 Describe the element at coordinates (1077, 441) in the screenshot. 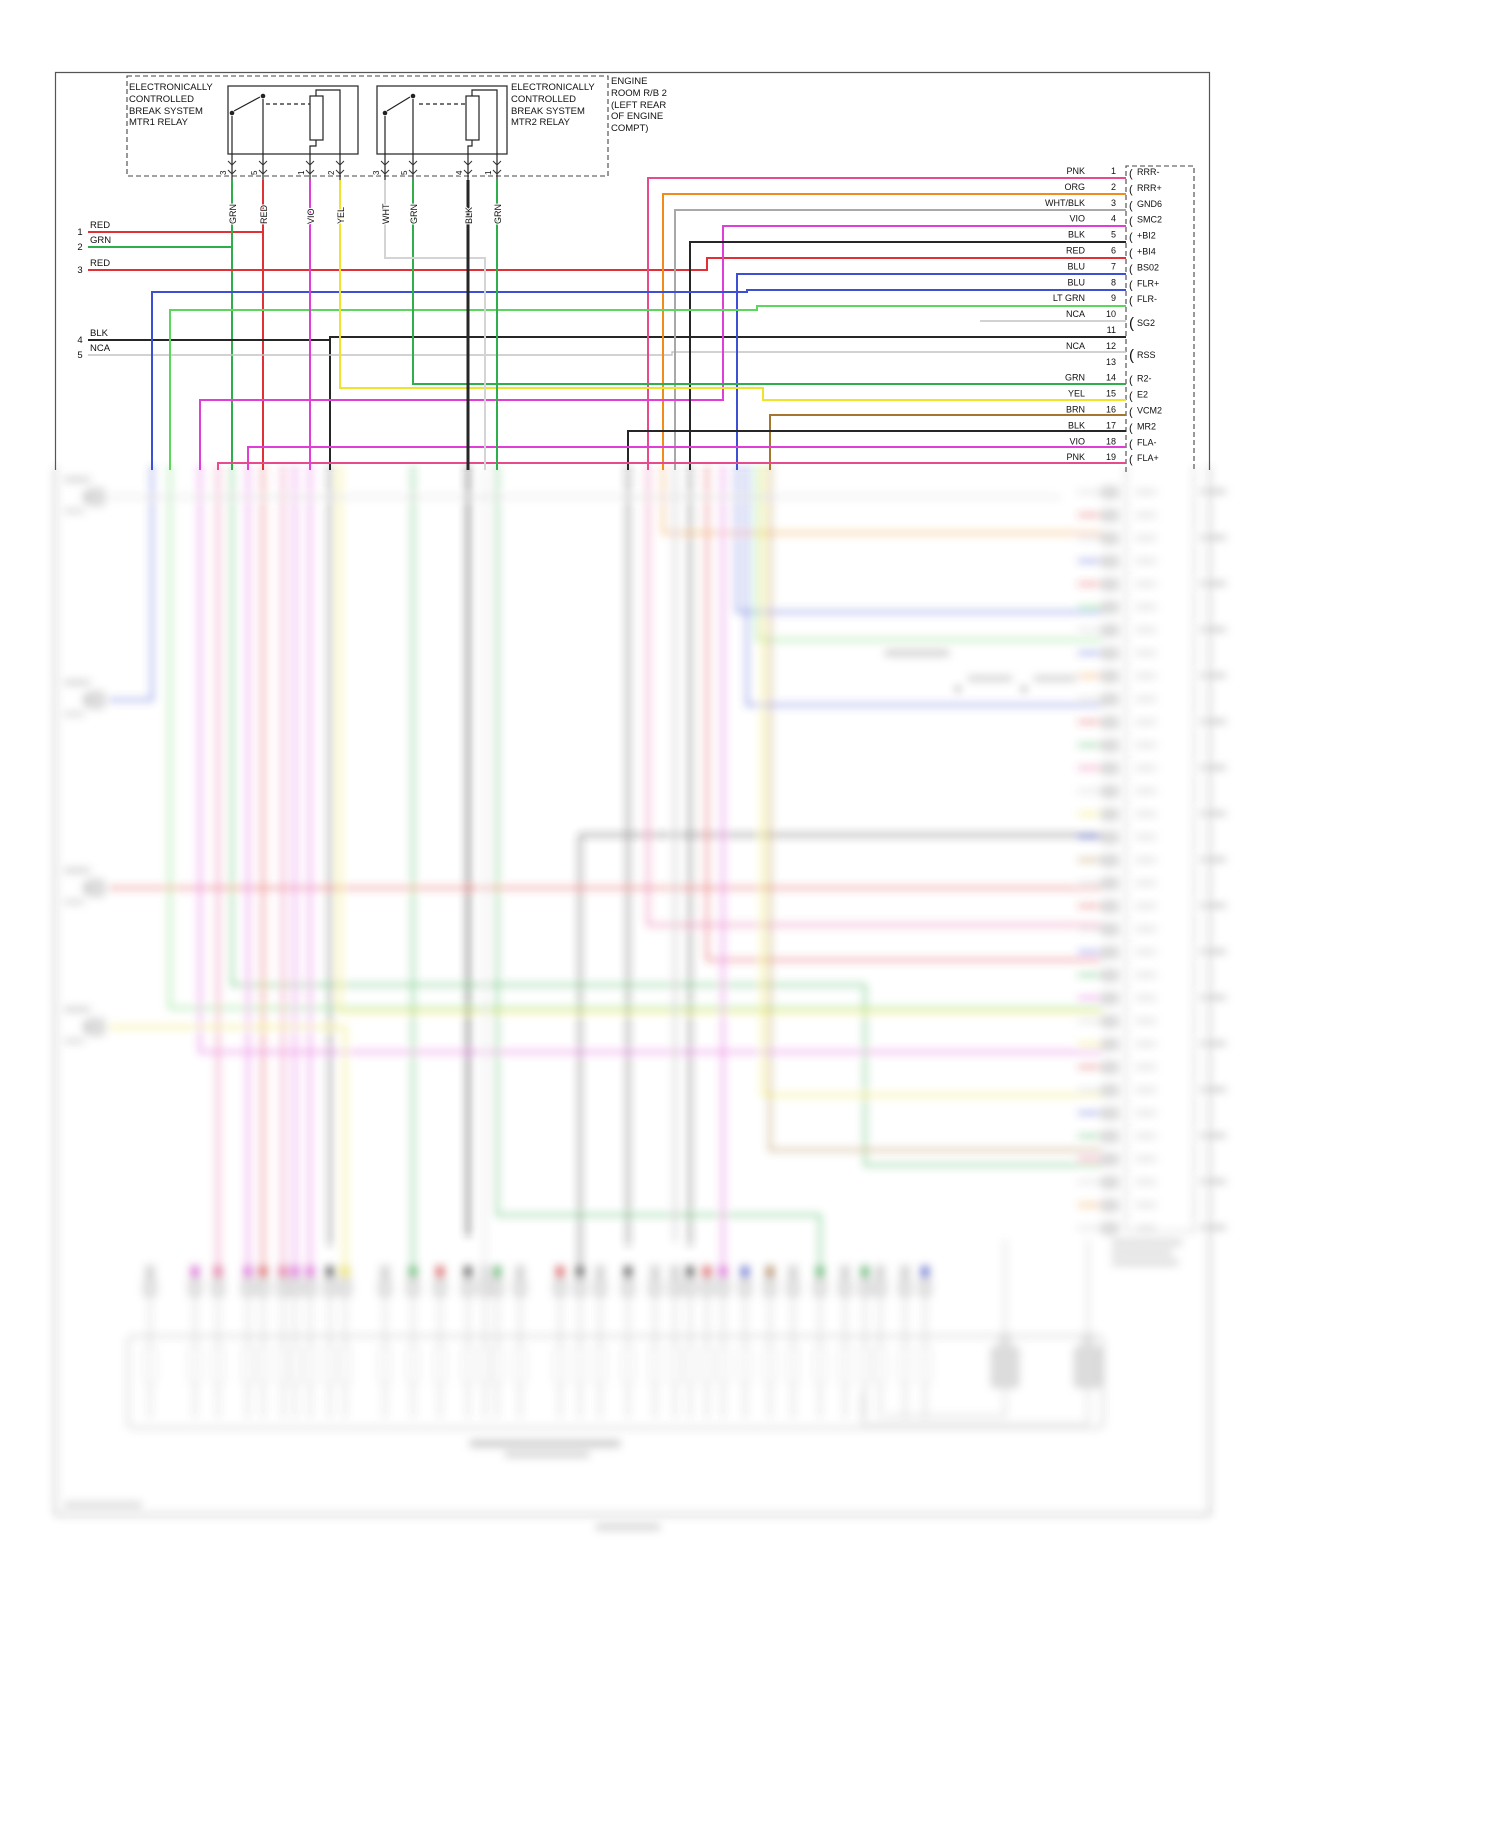

I see `pin-wire-color: VIO` at that location.